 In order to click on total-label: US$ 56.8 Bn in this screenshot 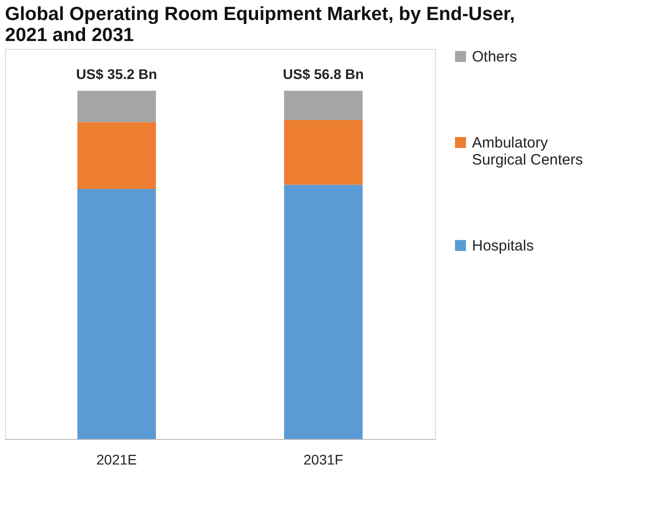, I will do `click(323, 74)`.